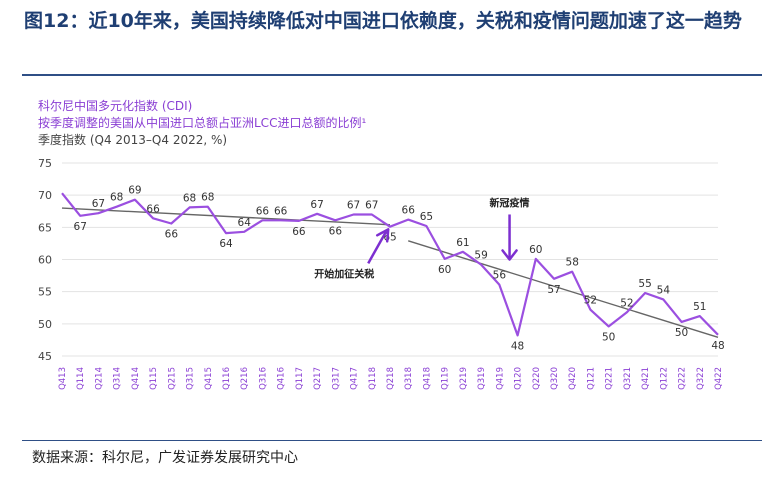 The height and width of the screenshot is (485, 784). I want to click on data-label: 59, so click(480, 256).